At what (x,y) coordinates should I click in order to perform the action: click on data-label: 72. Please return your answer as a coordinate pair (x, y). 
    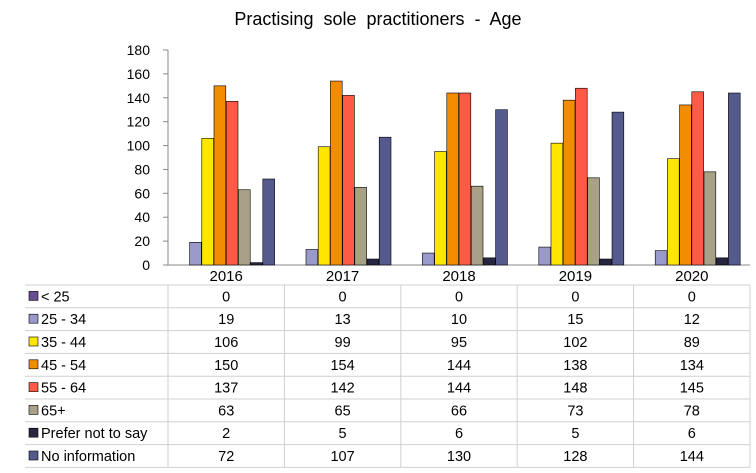
    Looking at the image, I should click on (226, 457).